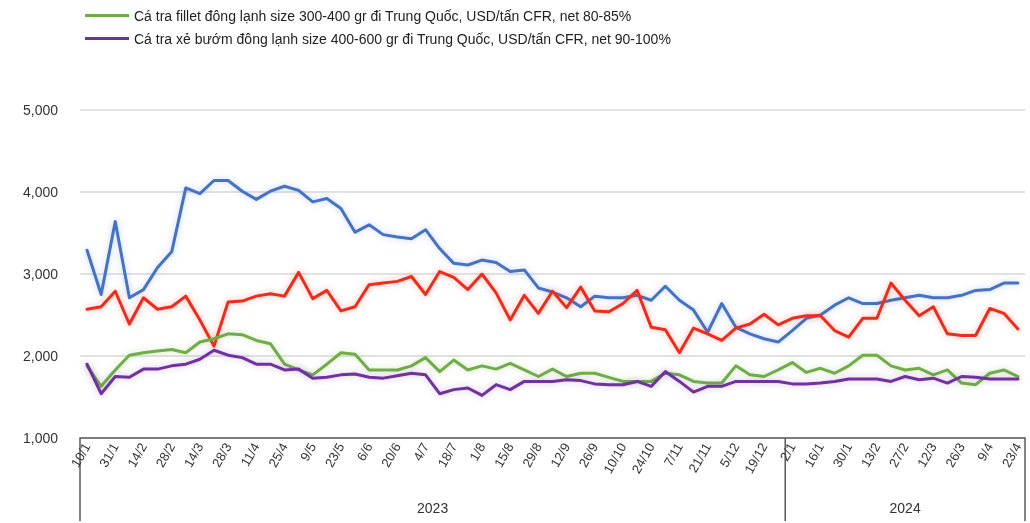  Describe the element at coordinates (402, 38) in the screenshot. I see `legend-label: Cá tra xẻ bướm đông lạnh size 400-600 gr đi Trung Quốc, USD/tấn CFR, net 90-100%` at that location.